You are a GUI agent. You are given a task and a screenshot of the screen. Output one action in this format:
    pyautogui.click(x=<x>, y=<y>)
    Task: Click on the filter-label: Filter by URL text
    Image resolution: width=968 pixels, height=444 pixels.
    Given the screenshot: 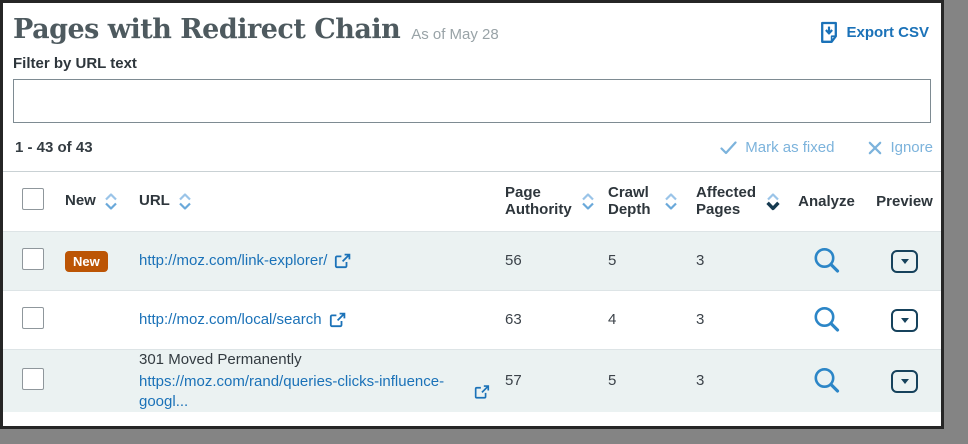 What is the action you would take?
    pyautogui.click(x=75, y=64)
    